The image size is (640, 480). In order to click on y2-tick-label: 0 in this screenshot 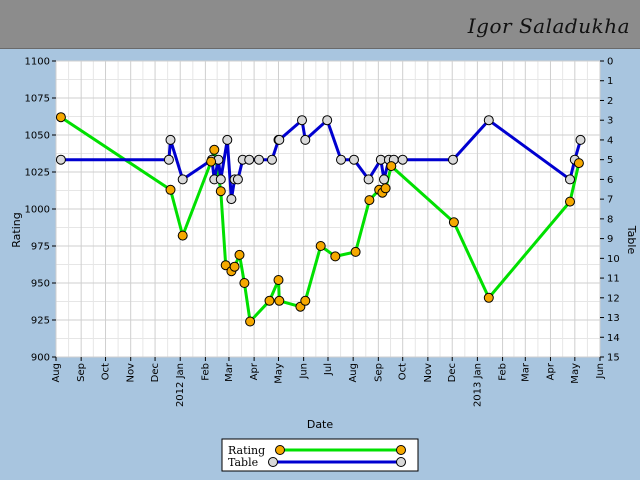, I will do `click(610, 62)`.